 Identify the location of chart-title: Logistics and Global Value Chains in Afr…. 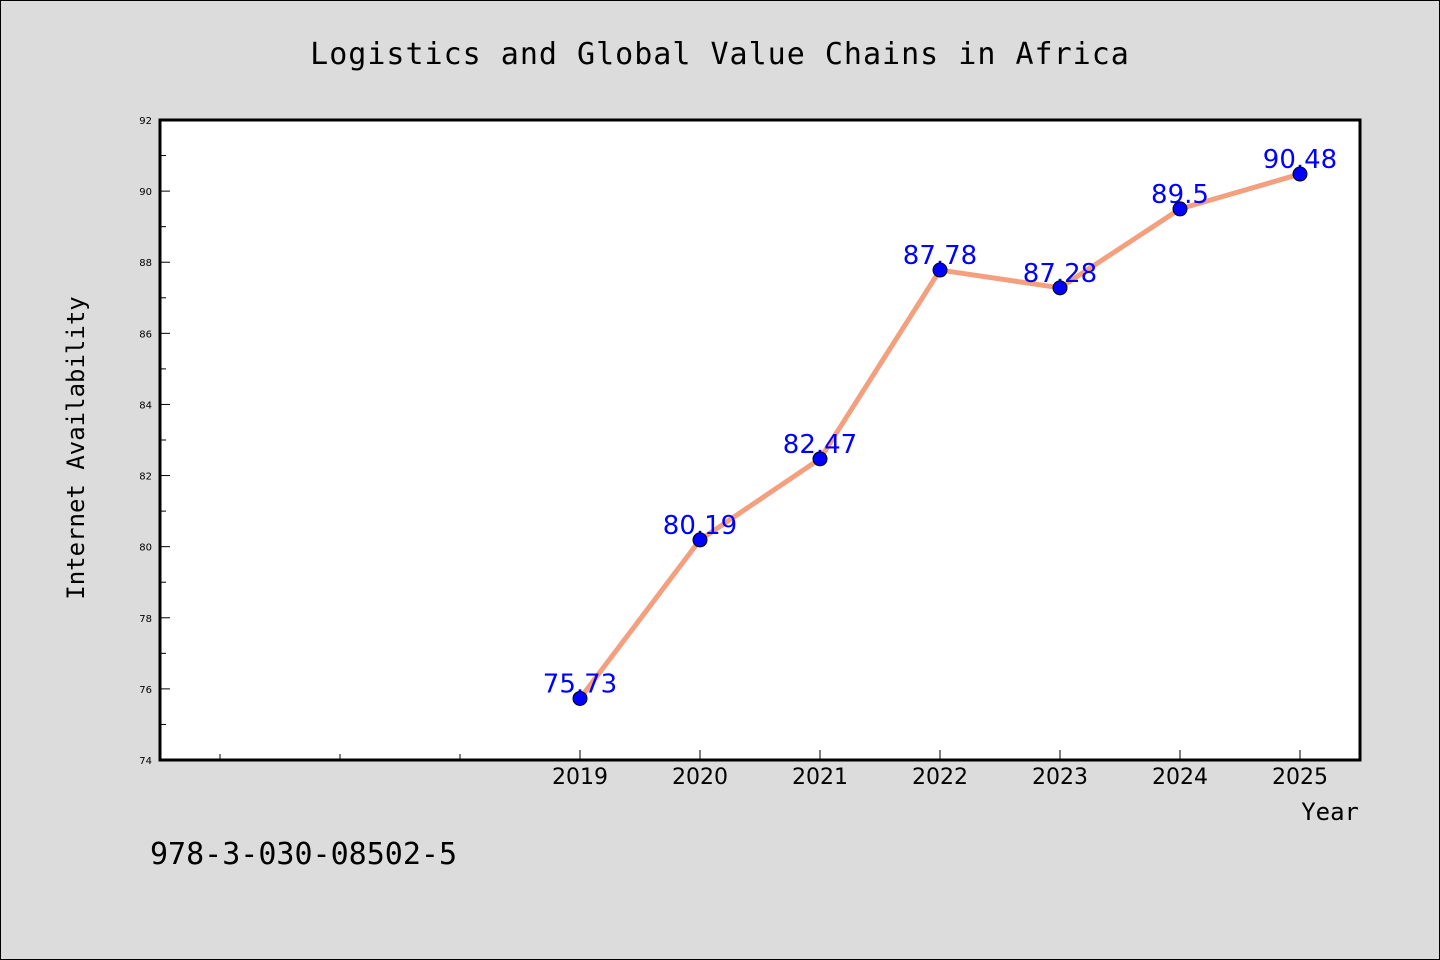
(720, 54).